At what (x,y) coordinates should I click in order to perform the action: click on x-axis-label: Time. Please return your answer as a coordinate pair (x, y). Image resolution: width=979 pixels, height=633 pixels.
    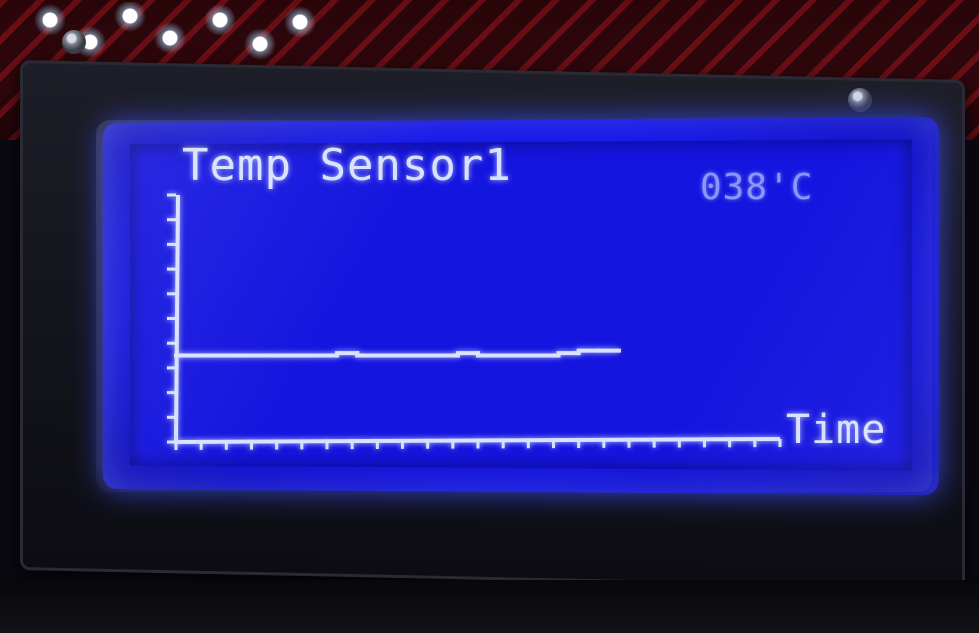
    Looking at the image, I should click on (836, 430).